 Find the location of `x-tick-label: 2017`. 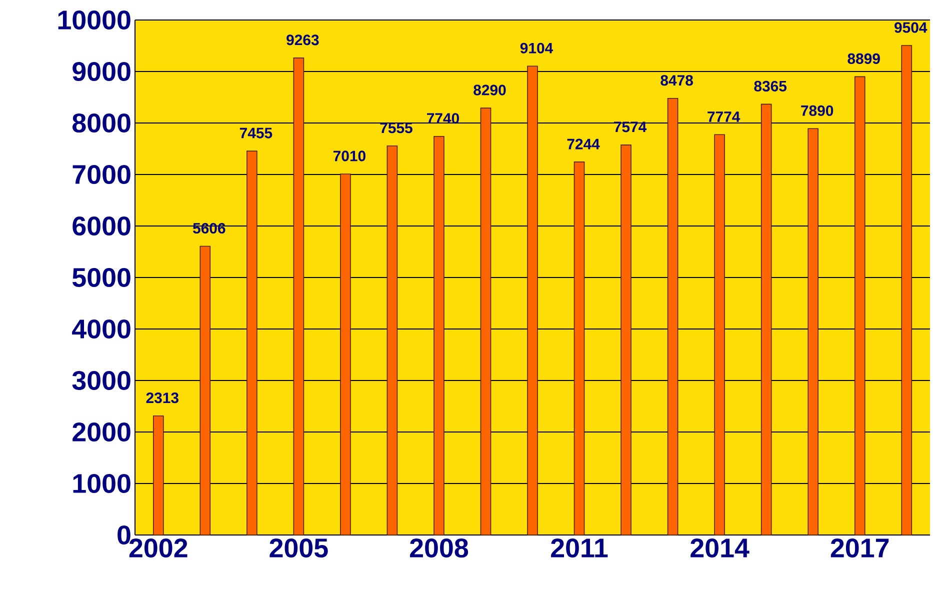

x-tick-label: 2017 is located at coordinates (859, 548).